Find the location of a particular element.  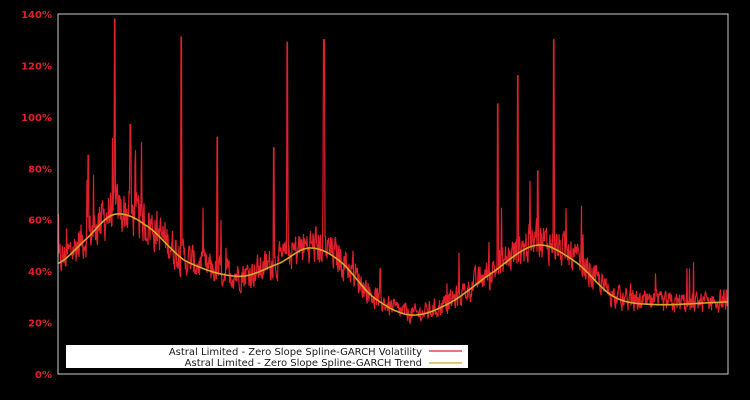

y-tick-label: 120% is located at coordinates (36, 66).